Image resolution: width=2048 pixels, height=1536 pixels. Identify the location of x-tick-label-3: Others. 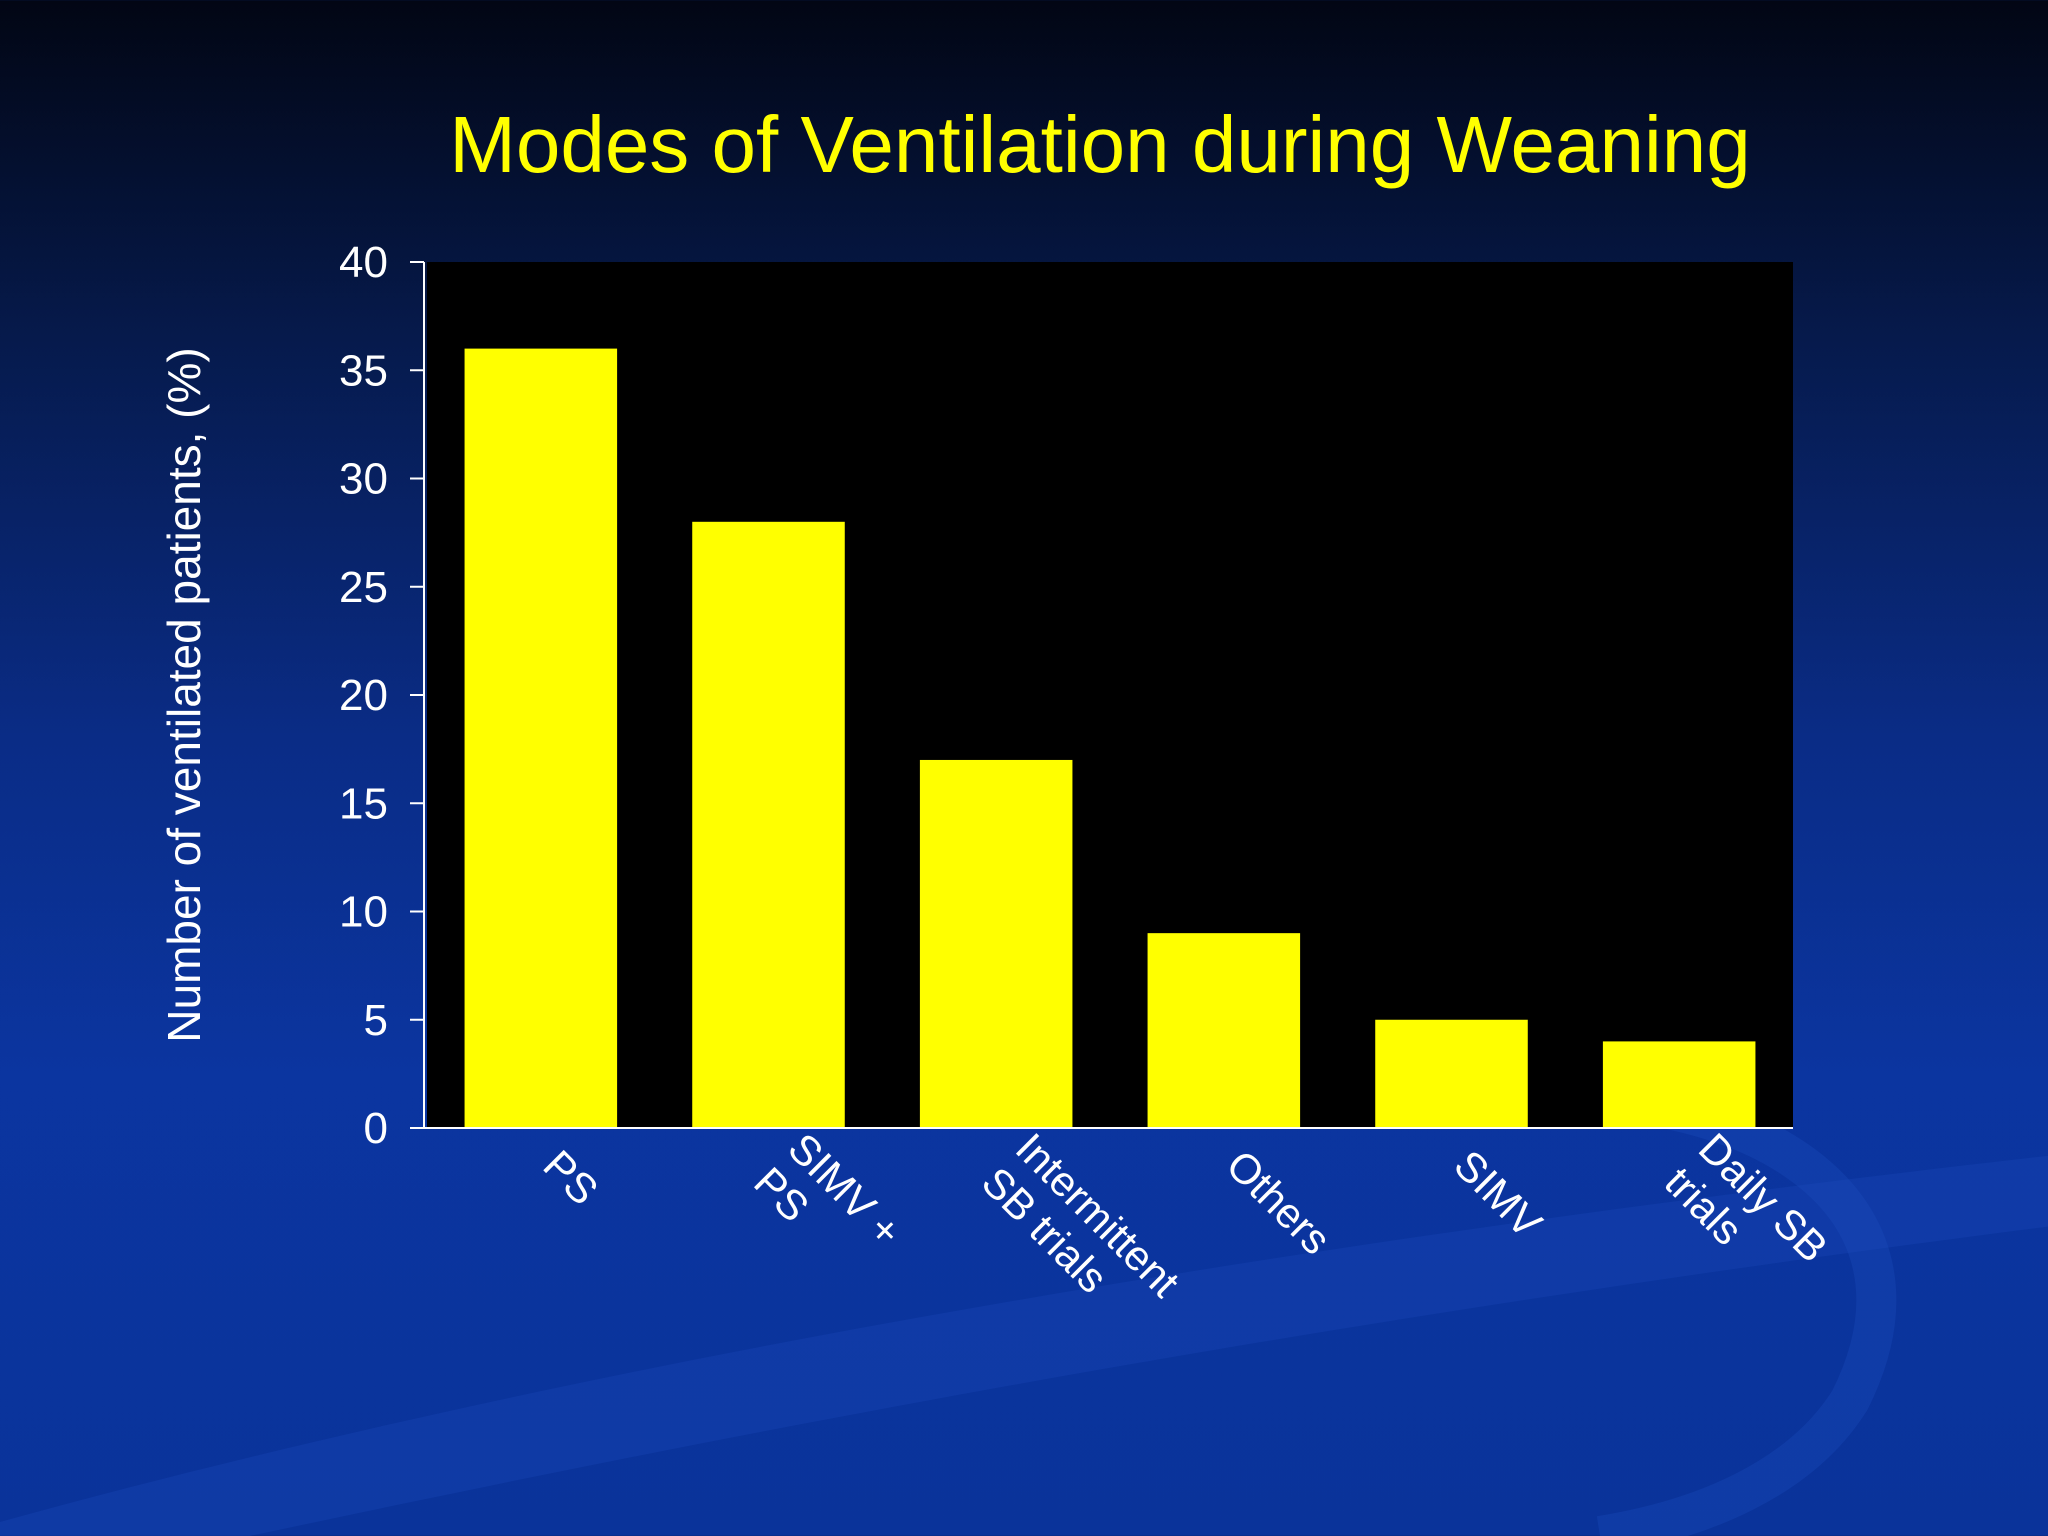
(1279, 1202).